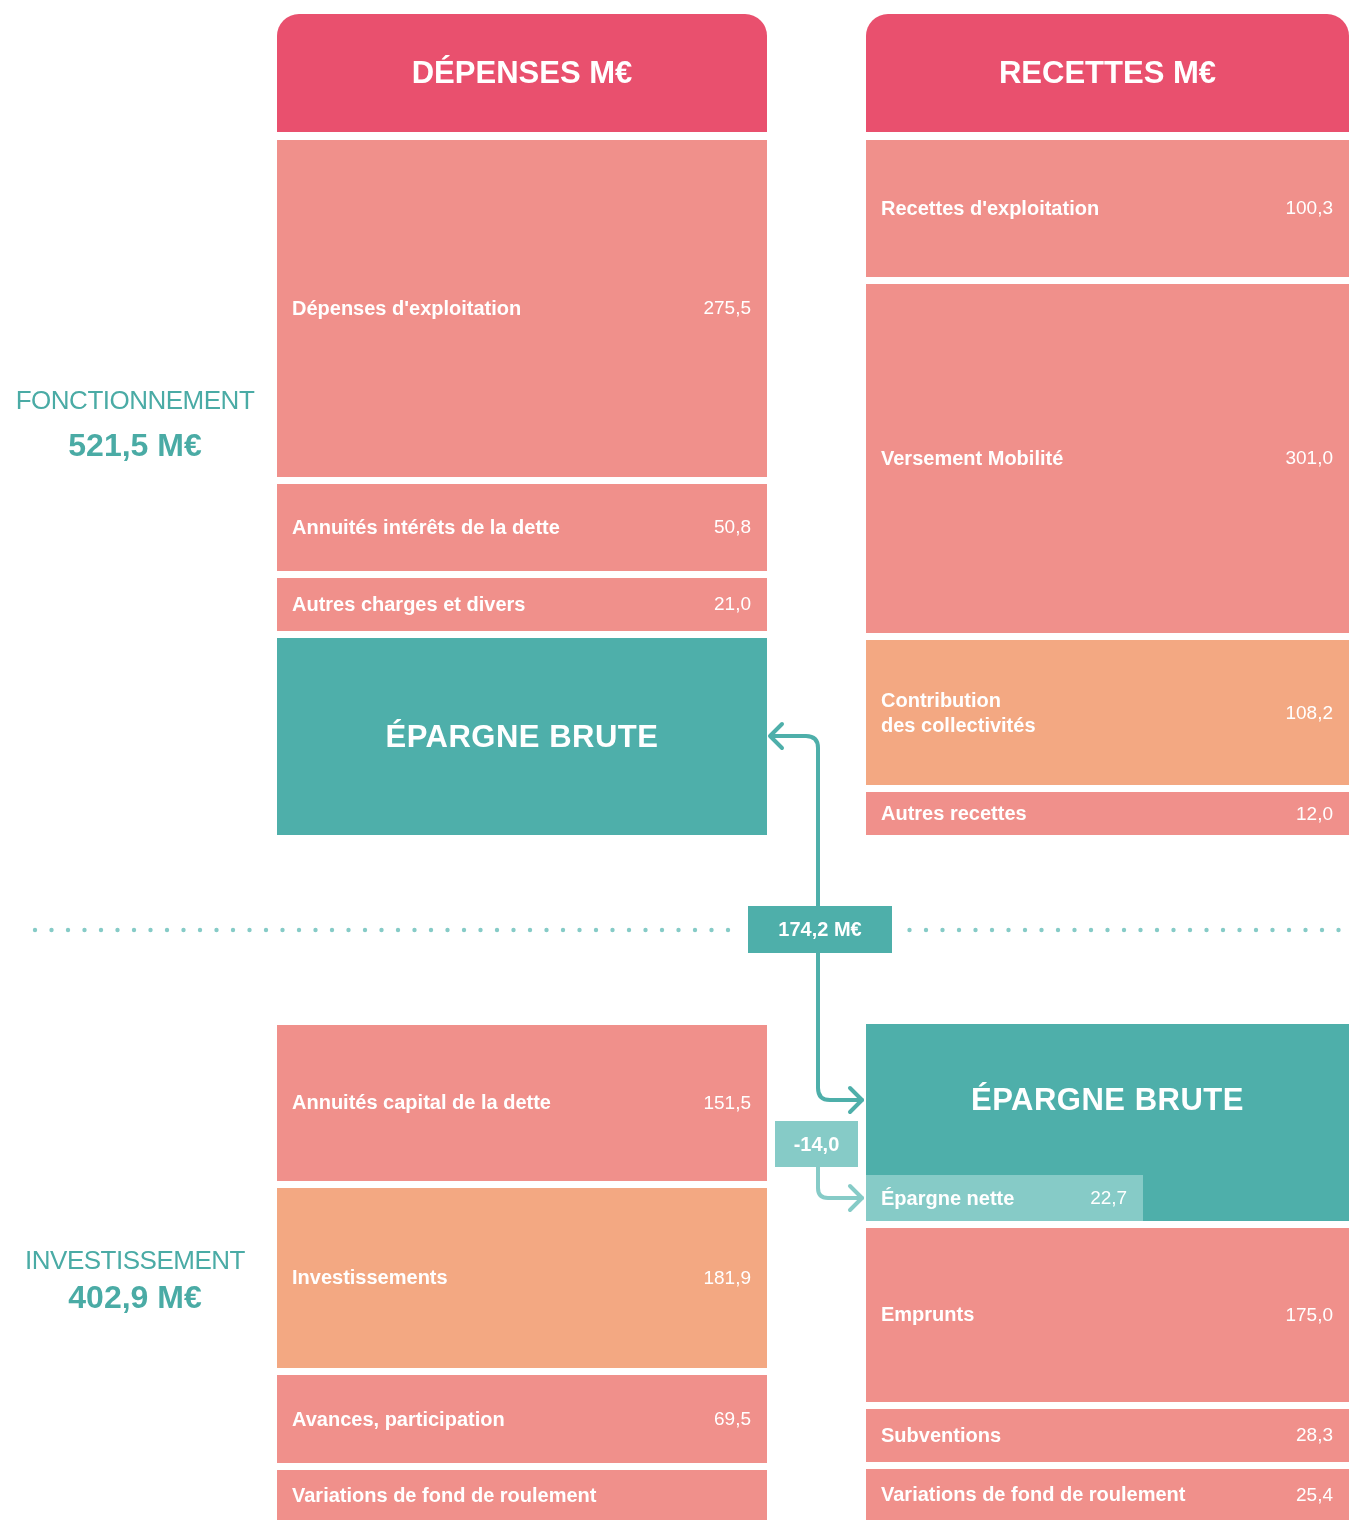  What do you see at coordinates (135, 1260) in the screenshot?
I see `text: INVESTISSEMENT` at bounding box center [135, 1260].